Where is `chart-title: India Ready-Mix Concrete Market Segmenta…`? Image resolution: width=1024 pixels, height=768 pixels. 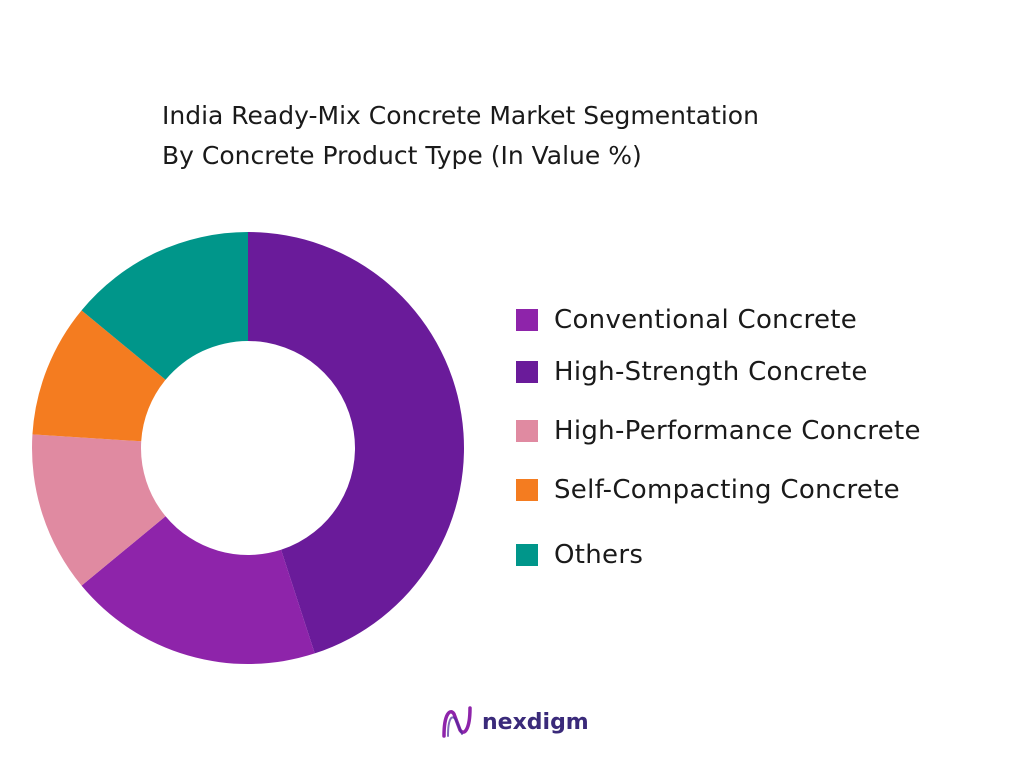 chart-title: India Ready-Mix Concrete Market Segmenta… is located at coordinates (460, 136).